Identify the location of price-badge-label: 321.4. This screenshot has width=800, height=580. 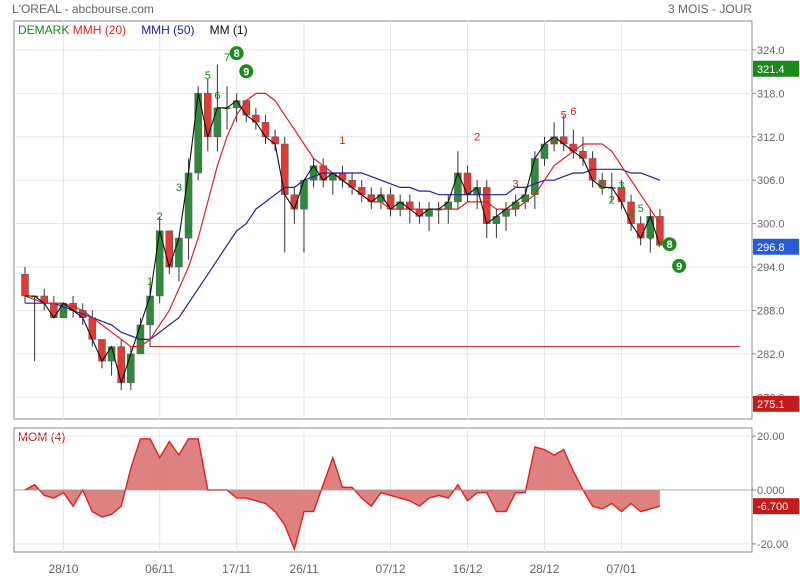
(771, 70).